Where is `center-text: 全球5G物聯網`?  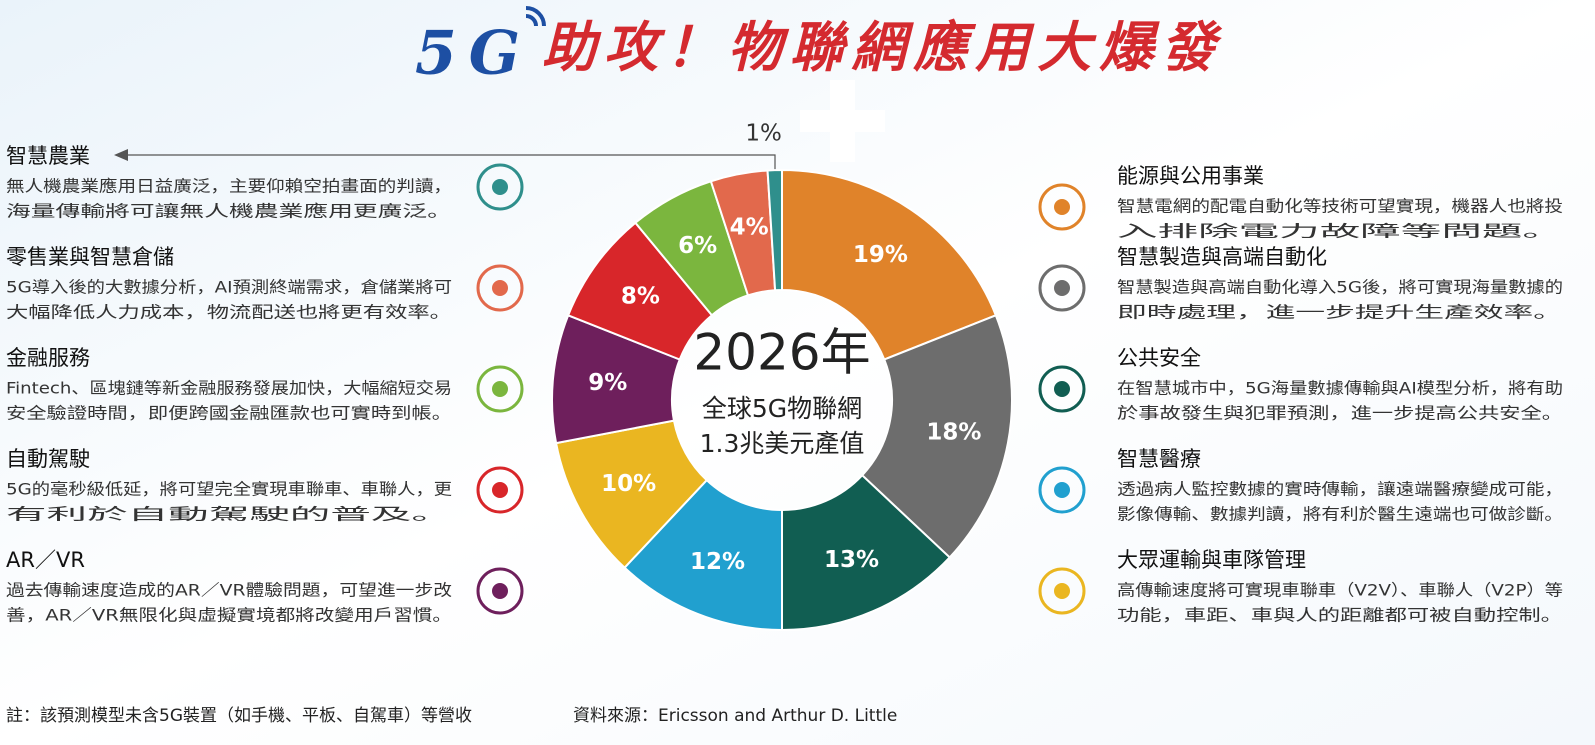 center-text: 全球5G物聯網 is located at coordinates (782, 408).